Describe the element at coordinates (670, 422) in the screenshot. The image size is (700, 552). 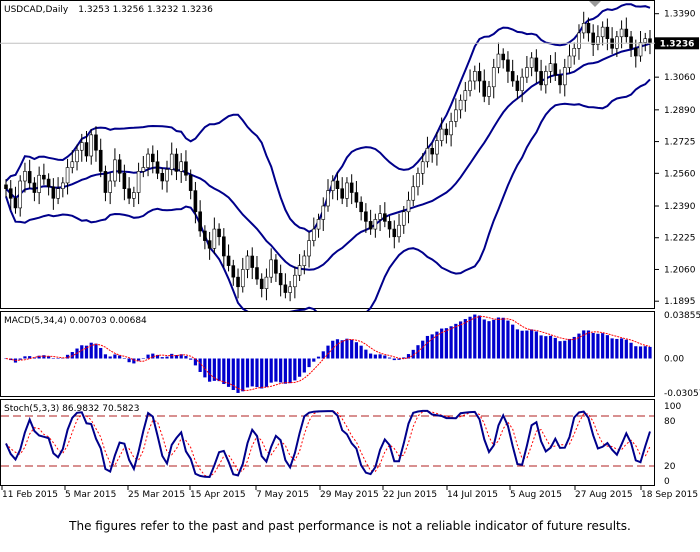
I see `stoch-tick-label: 80` at that location.